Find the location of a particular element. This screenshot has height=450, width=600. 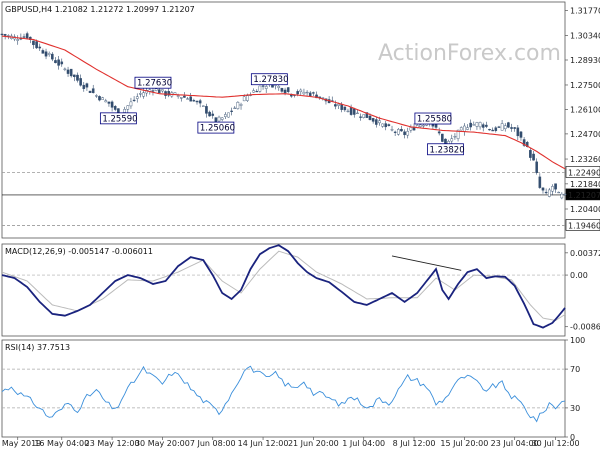

x-axis-tick-label: 1 Jul 04:00 is located at coordinates (363, 443).